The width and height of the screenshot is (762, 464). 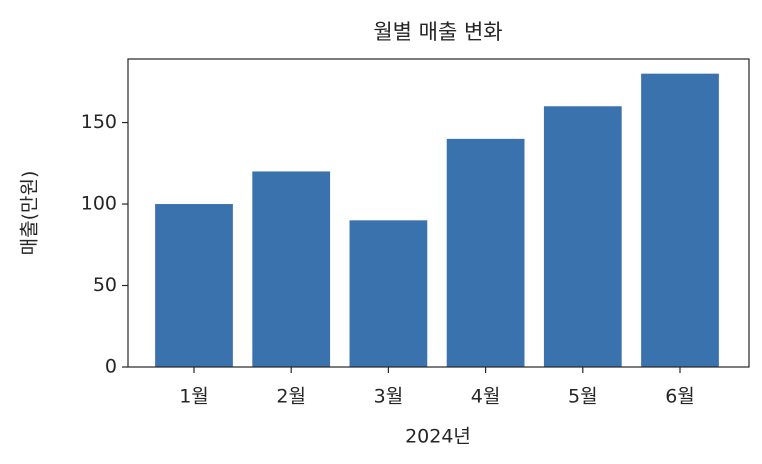 I want to click on x-tick-label: 4월, so click(x=486, y=397).